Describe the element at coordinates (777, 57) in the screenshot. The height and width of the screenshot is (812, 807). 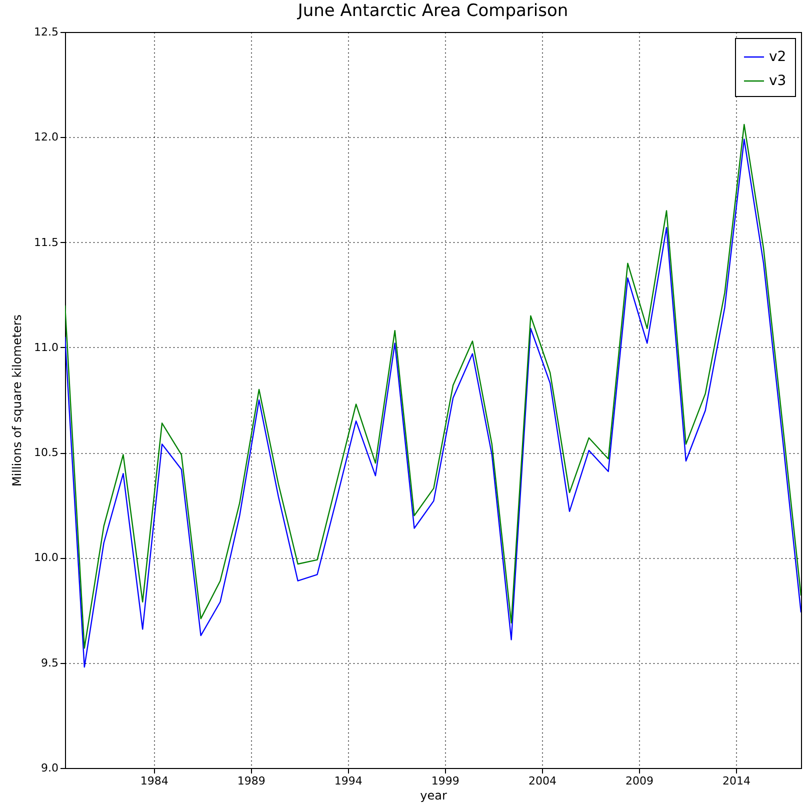
I see `legend-label: v2` at that location.